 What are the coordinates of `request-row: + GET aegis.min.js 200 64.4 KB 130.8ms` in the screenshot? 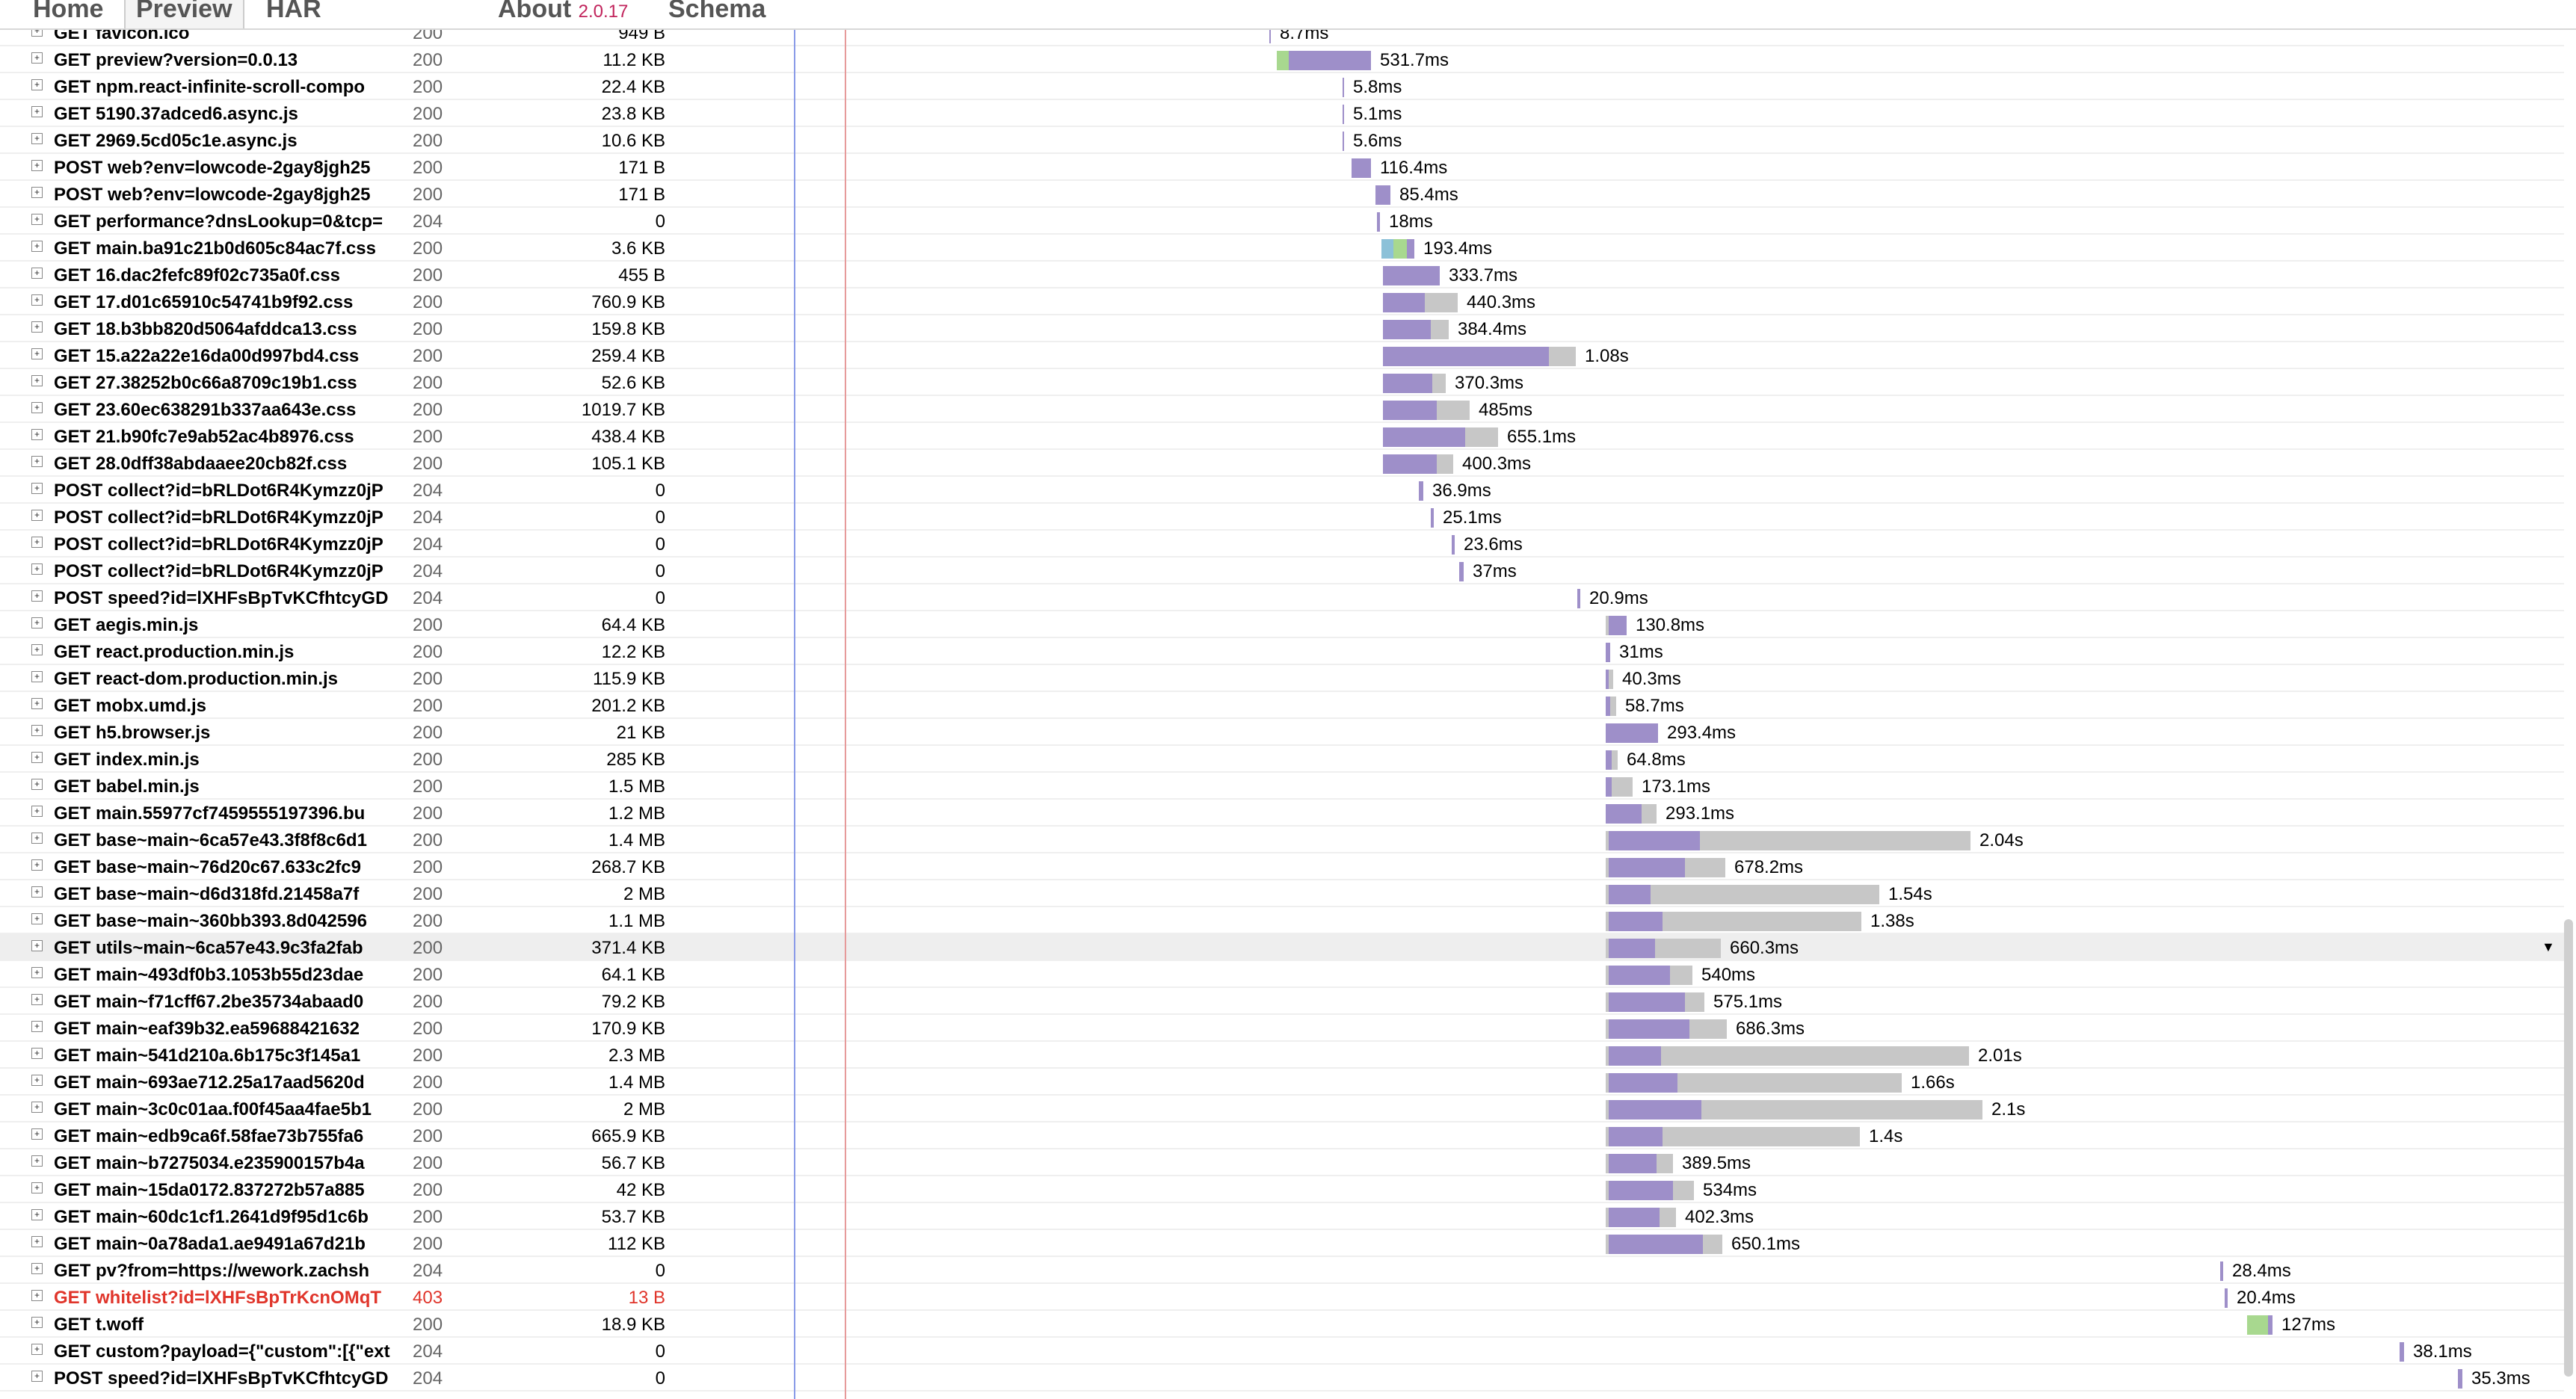 It's located at (1282, 624).